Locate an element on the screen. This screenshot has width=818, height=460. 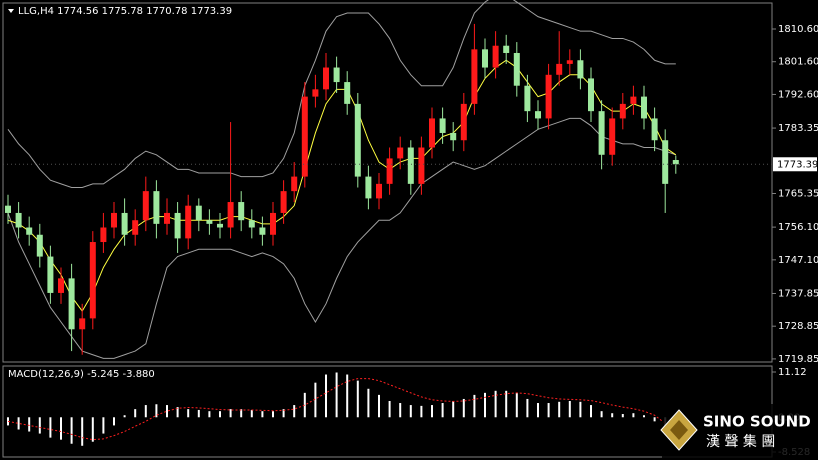
y-tick-label: 1756.10 is located at coordinates (798, 227).